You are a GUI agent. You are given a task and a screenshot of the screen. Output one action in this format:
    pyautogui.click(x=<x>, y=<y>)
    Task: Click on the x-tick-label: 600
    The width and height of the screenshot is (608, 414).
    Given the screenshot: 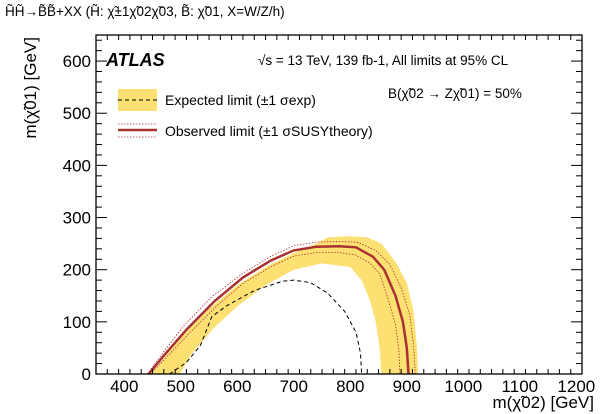 What is the action you would take?
    pyautogui.click(x=237, y=386)
    